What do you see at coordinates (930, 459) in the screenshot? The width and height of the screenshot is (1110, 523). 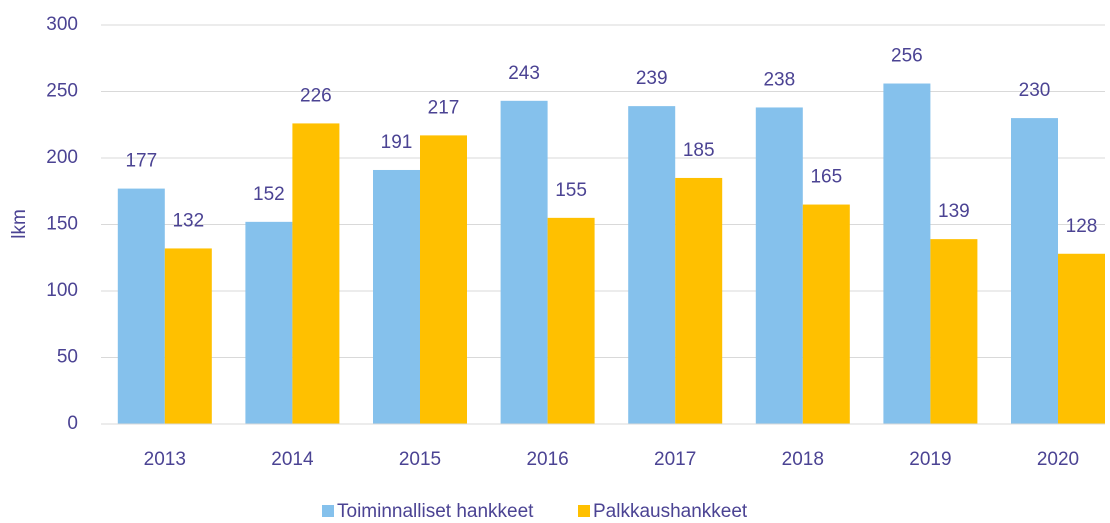 I see `x-tick-label: 2019` at bounding box center [930, 459].